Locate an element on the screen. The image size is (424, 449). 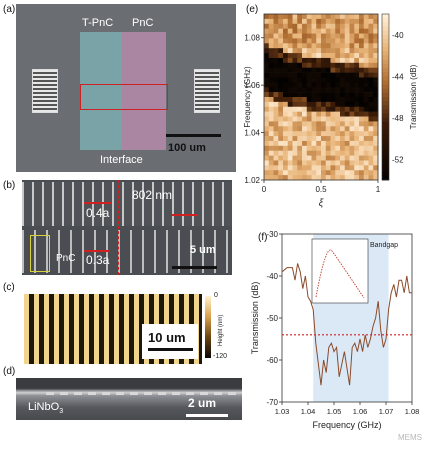
heatmap-ylabel: Frequency (GHz) is located at coordinates (248, 97).